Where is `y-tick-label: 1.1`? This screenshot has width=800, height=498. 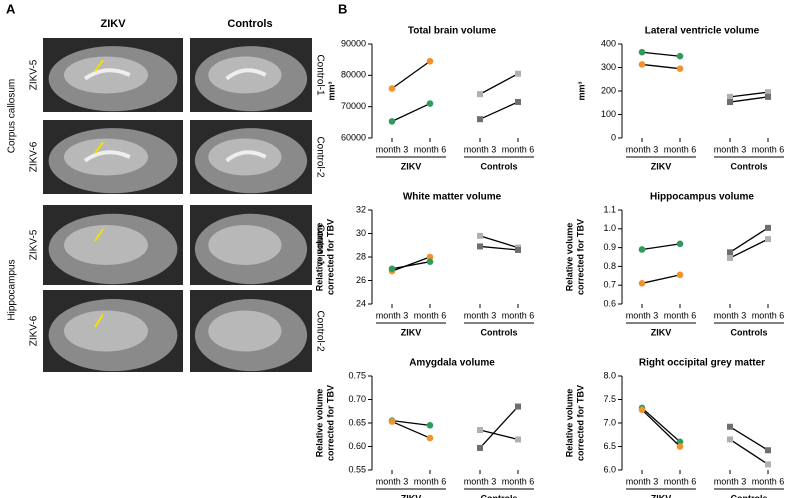
y-tick-label: 1.1 is located at coordinates (609, 209).